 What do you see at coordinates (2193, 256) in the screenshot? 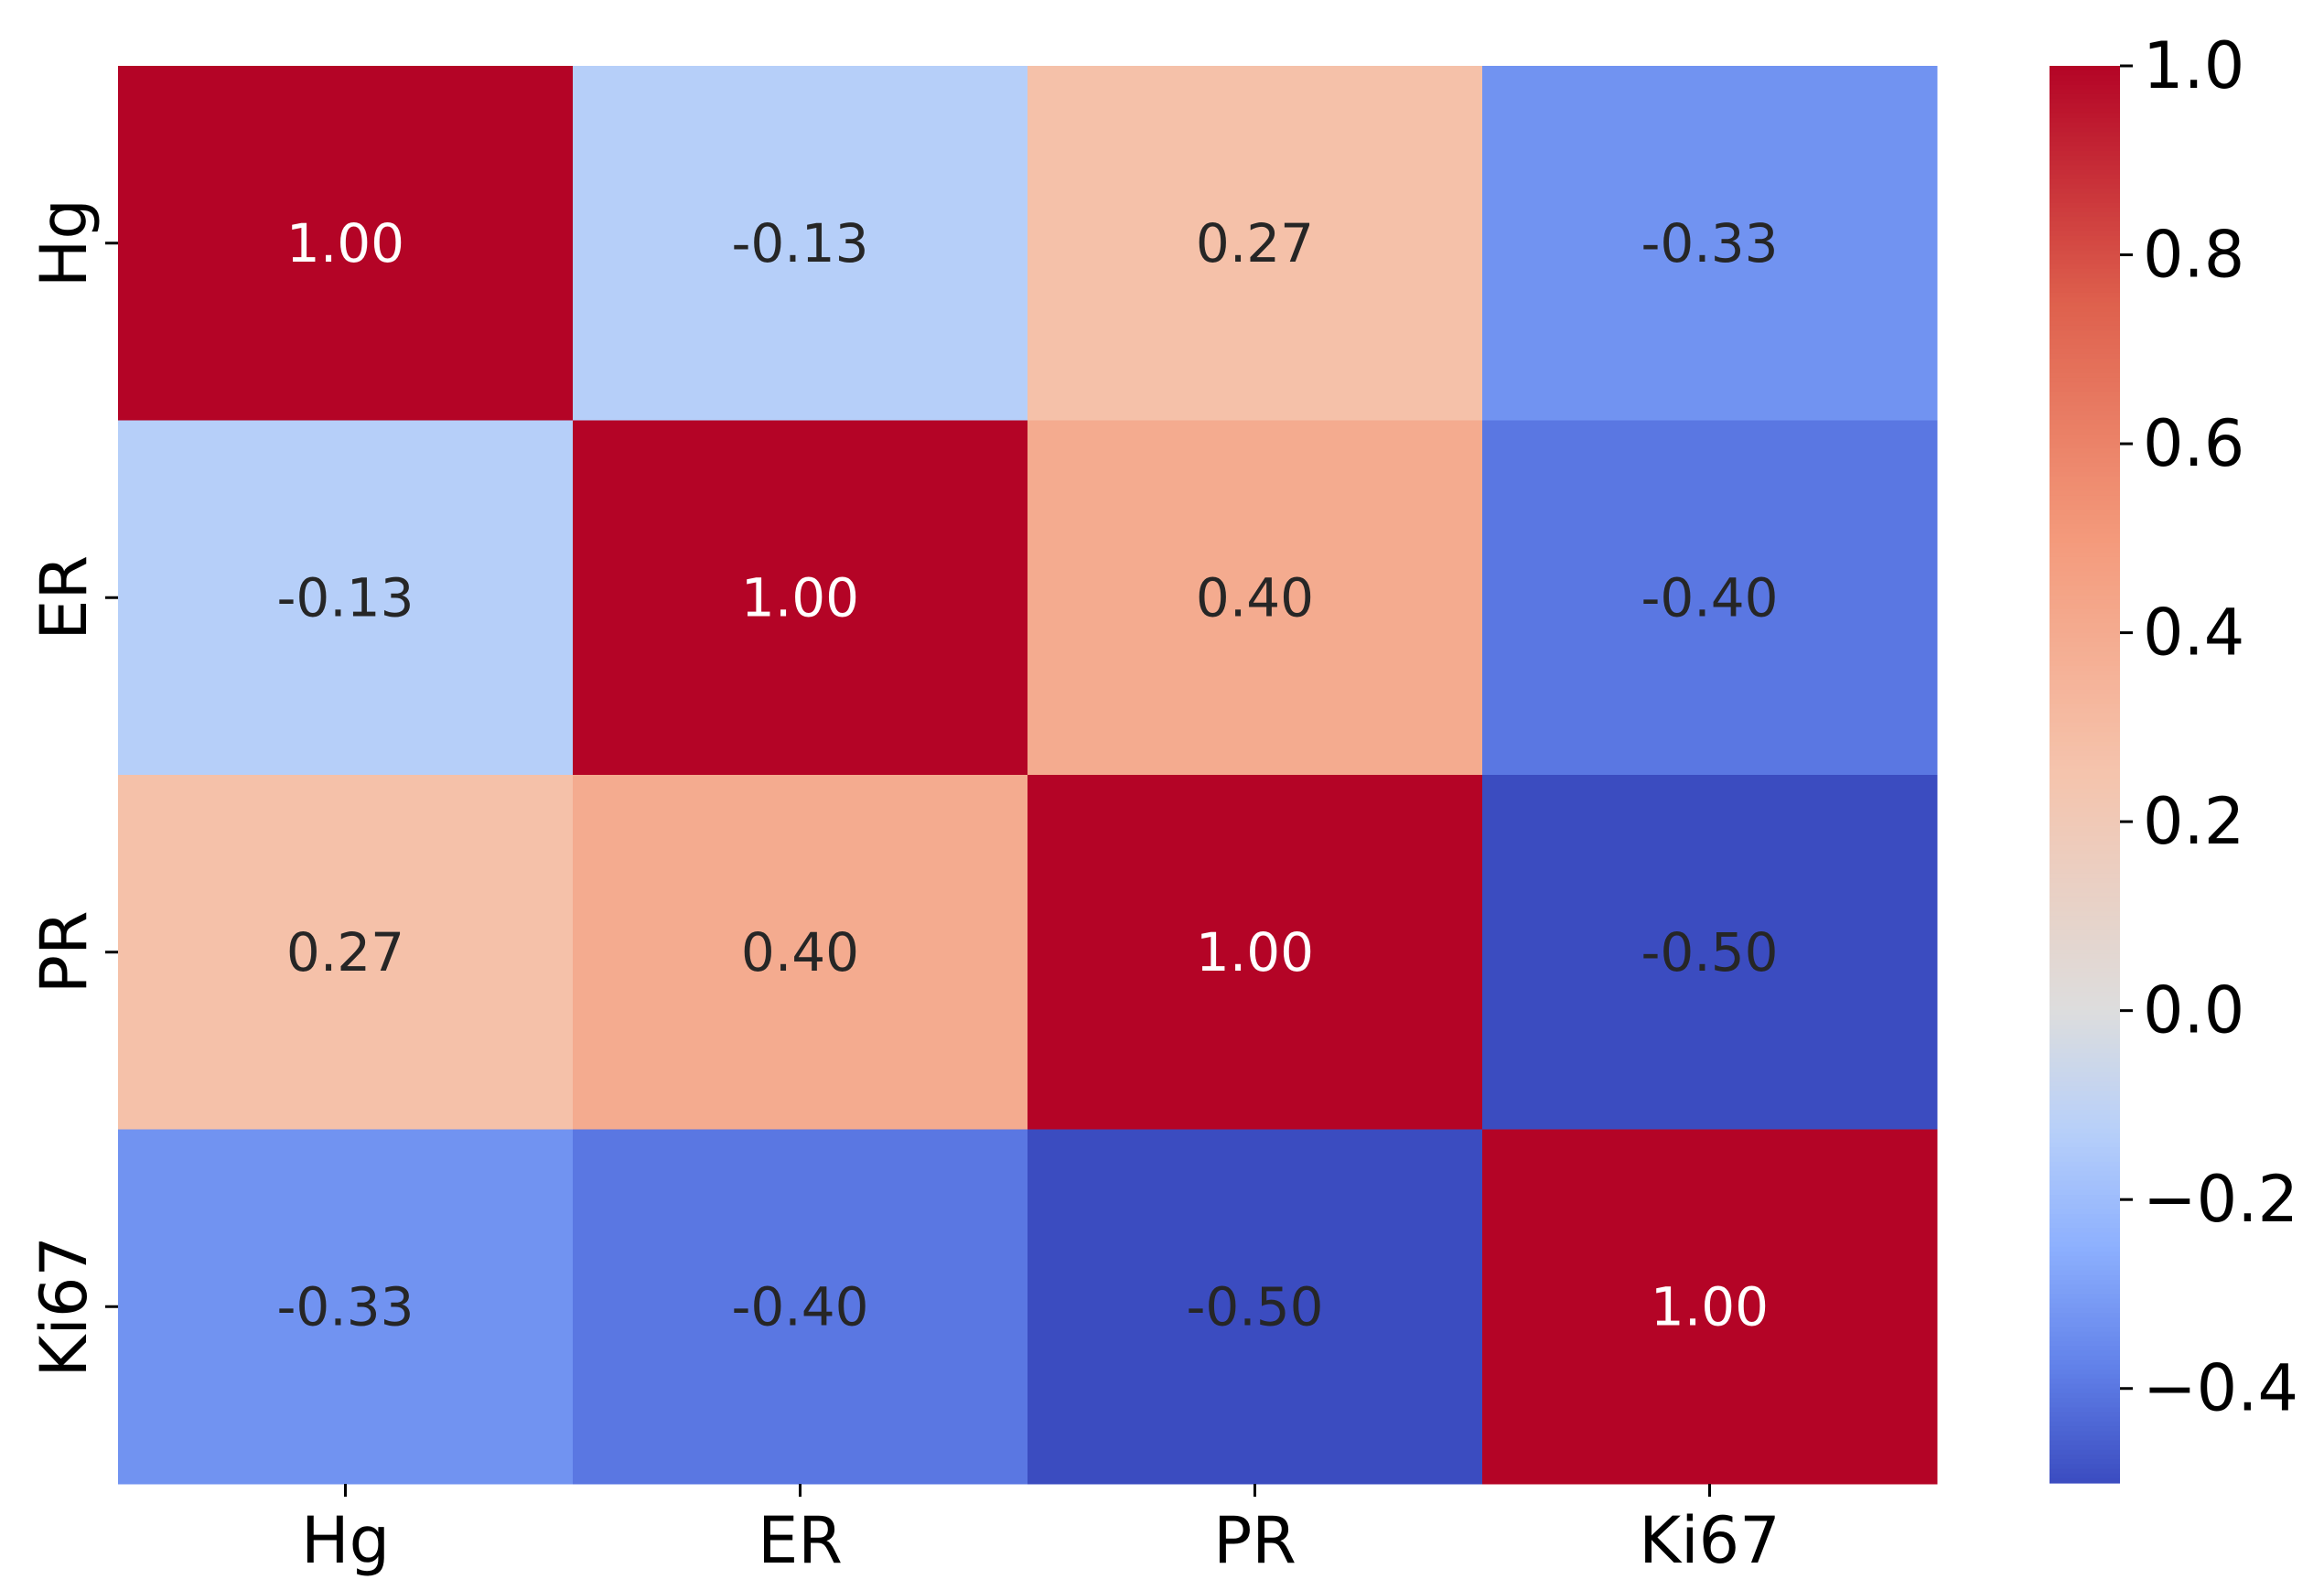
I see `colorbar-tick-label-1: 0.8` at bounding box center [2193, 256].